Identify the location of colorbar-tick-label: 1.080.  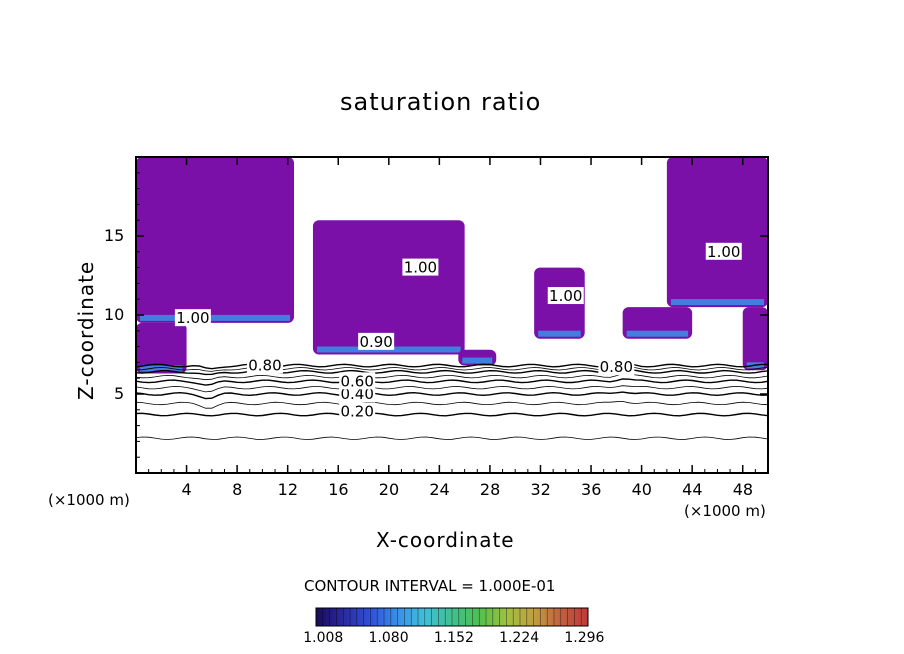
(388, 638).